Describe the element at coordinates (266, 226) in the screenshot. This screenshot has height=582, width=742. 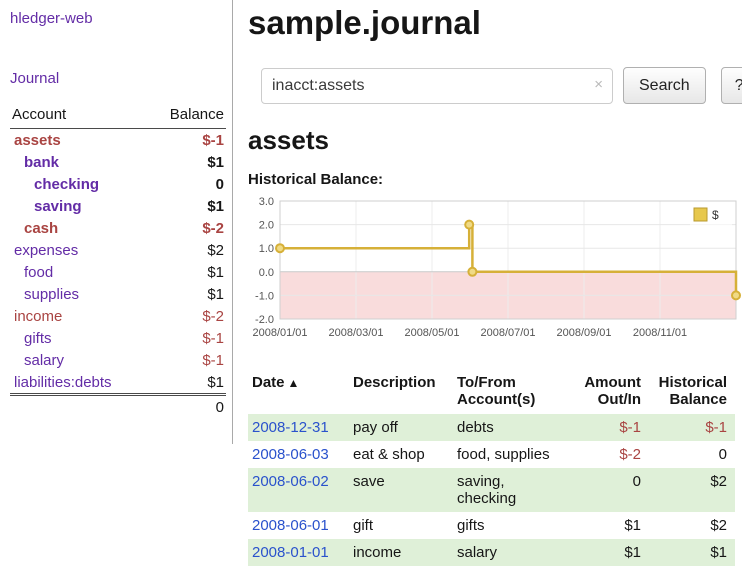
I see `svg-text: 2.0` at that location.